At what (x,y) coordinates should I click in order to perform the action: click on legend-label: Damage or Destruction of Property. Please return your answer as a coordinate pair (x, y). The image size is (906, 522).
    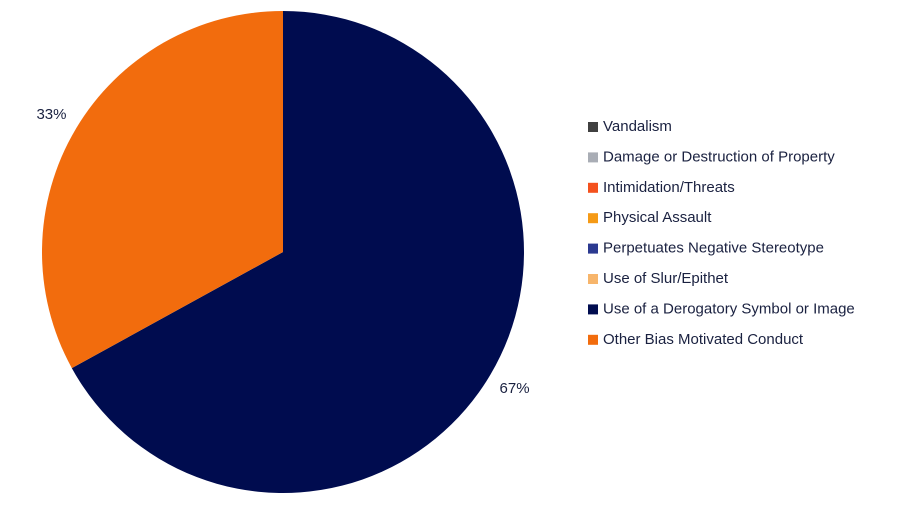
    Looking at the image, I should click on (719, 156).